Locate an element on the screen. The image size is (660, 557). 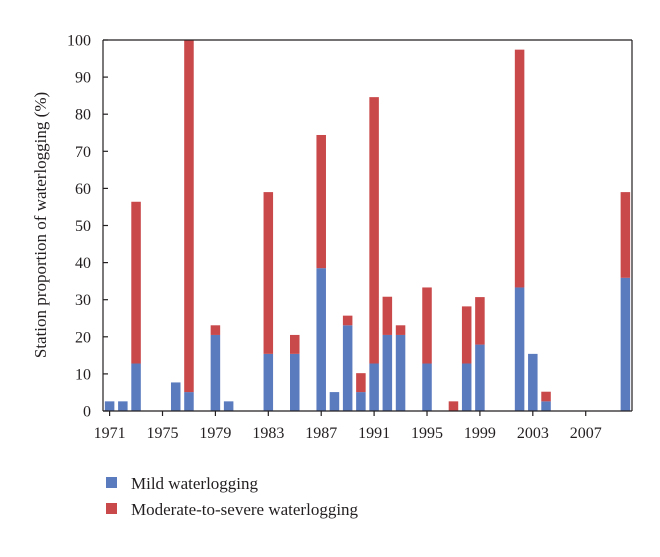
legend-item-mild: Mild waterlogging is located at coordinates (182, 483).